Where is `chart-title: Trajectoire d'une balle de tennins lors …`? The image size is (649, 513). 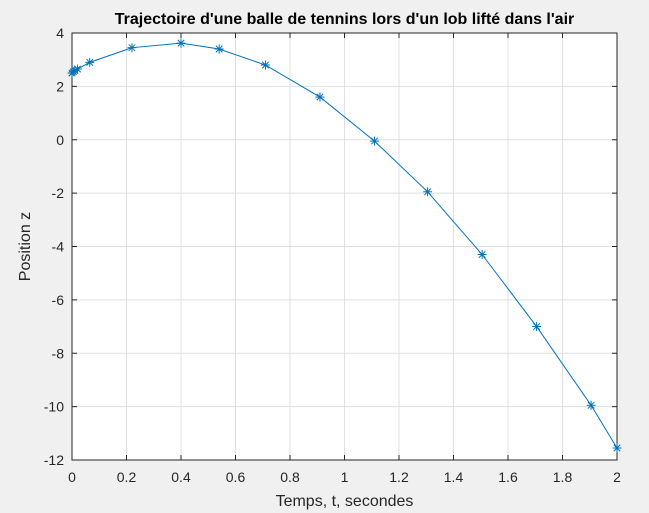 chart-title: Trajectoire d'une balle de tennins lors … is located at coordinates (345, 19).